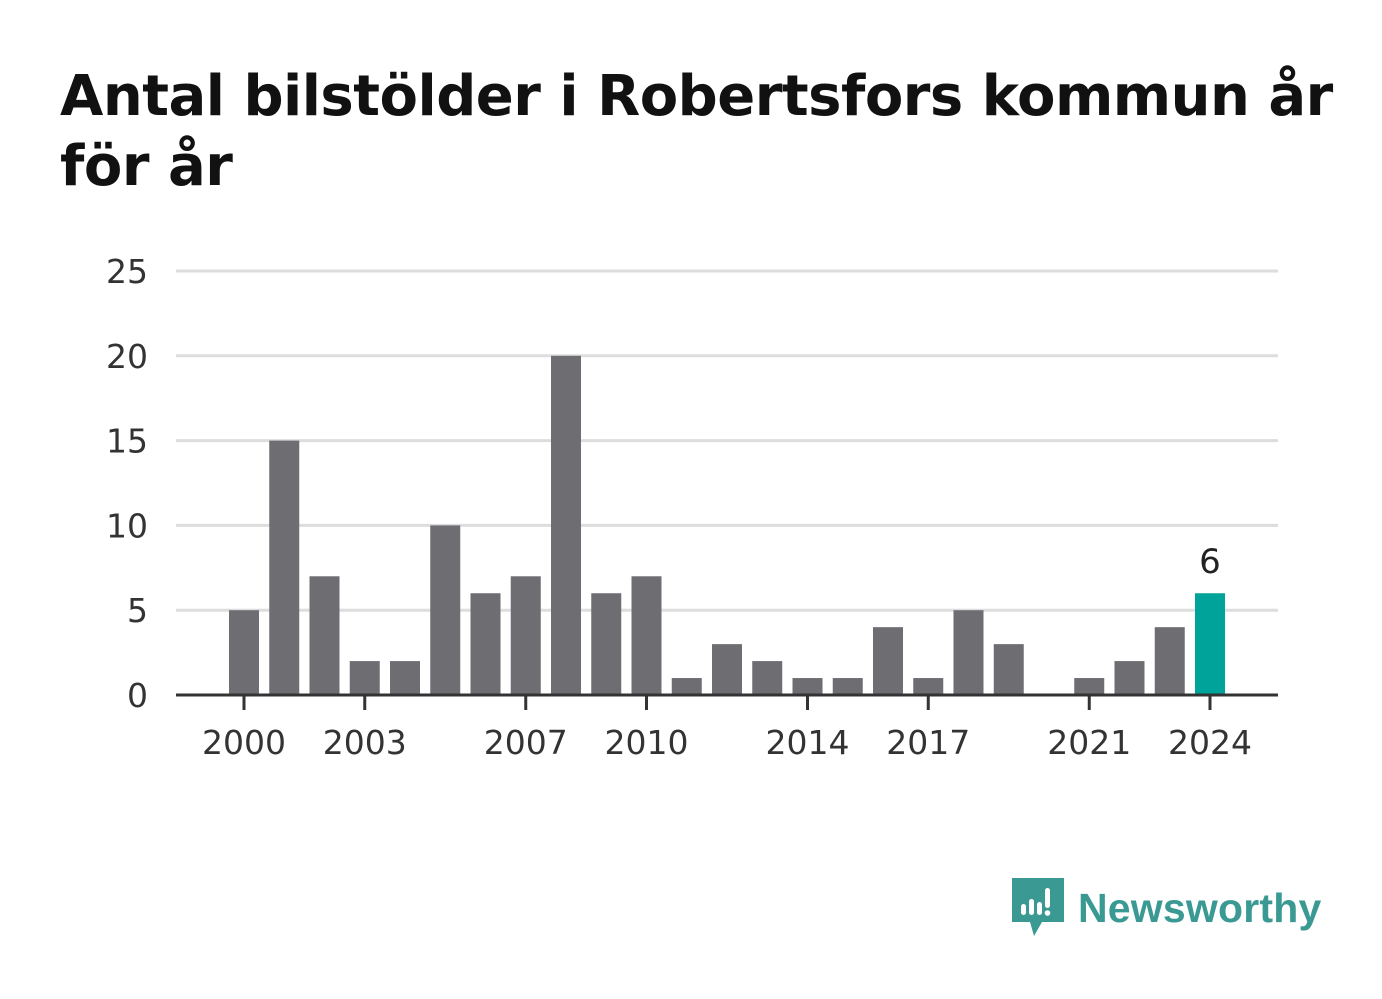 The image size is (1382, 999). I want to click on y-tick-label: 5, so click(137, 610).